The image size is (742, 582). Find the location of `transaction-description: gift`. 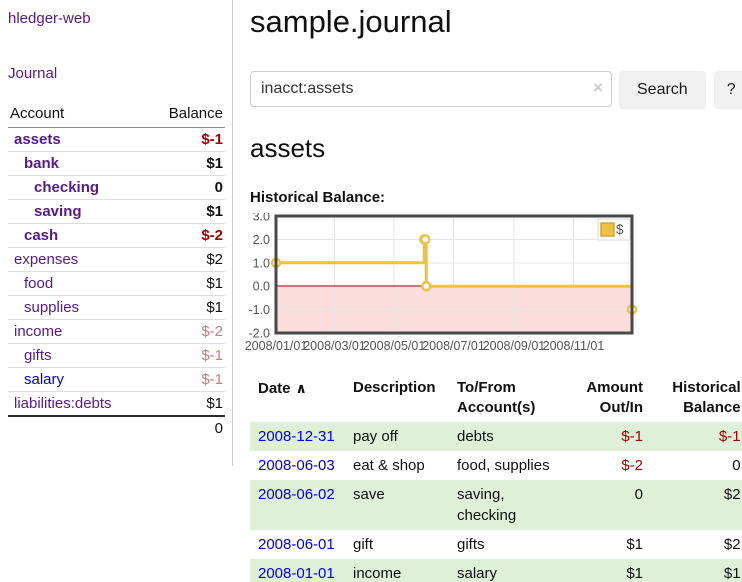

transaction-description: gift is located at coordinates (363, 544).